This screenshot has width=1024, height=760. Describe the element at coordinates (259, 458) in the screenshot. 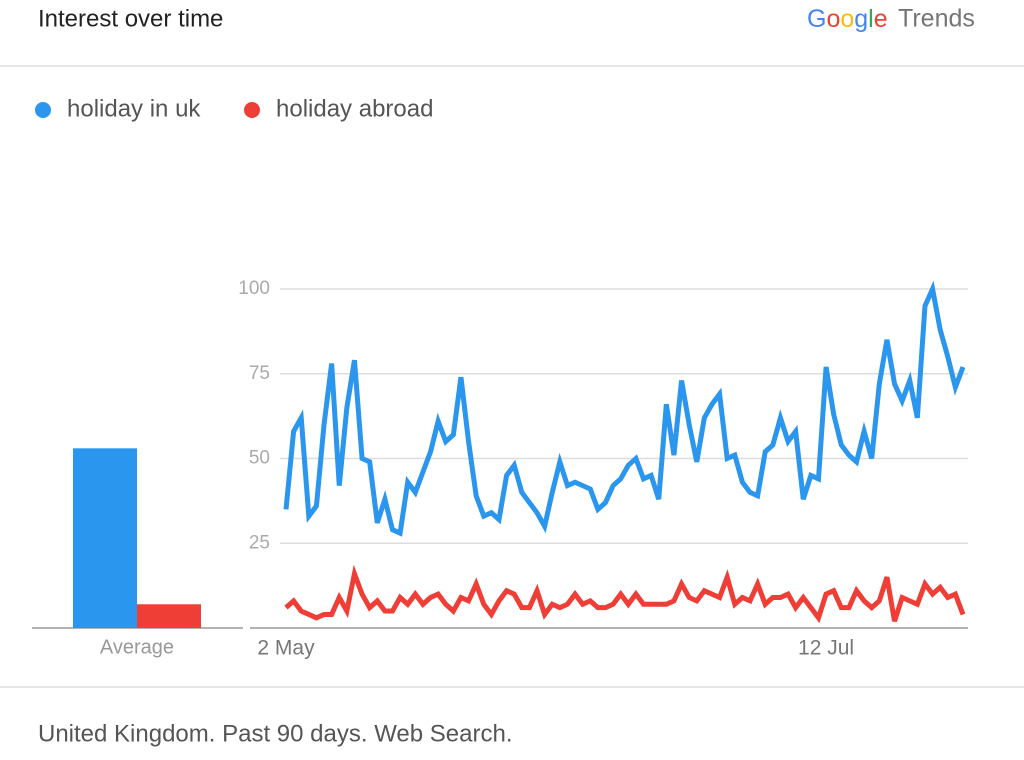

I see `y-tick-label: 50` at that location.